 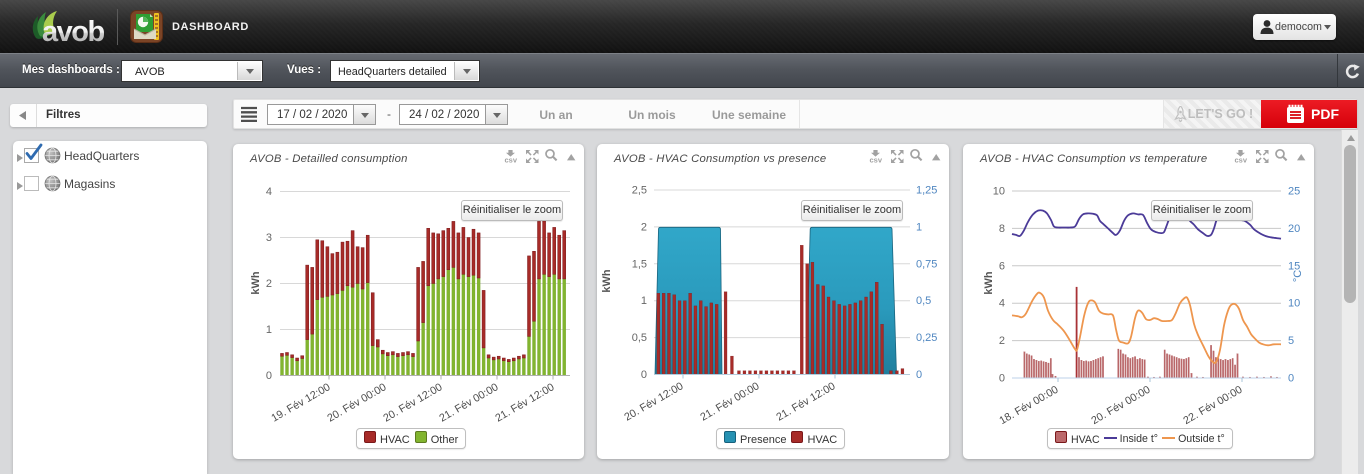 I want to click on svg-text: 1,25, so click(x=926, y=191).